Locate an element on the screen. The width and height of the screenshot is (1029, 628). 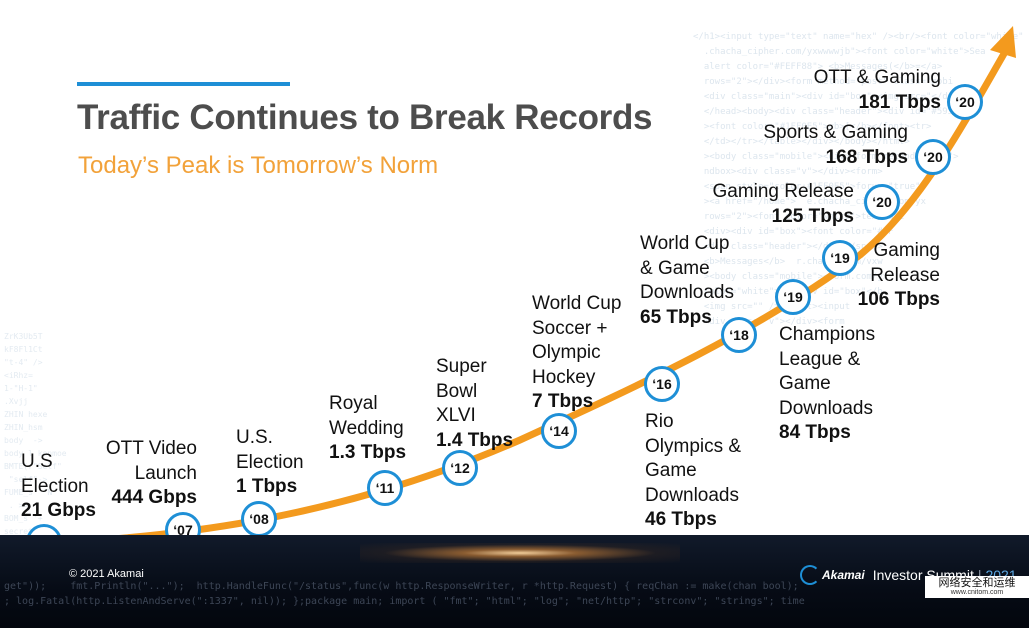
event-label: Gaming Release is located at coordinates (783, 191).